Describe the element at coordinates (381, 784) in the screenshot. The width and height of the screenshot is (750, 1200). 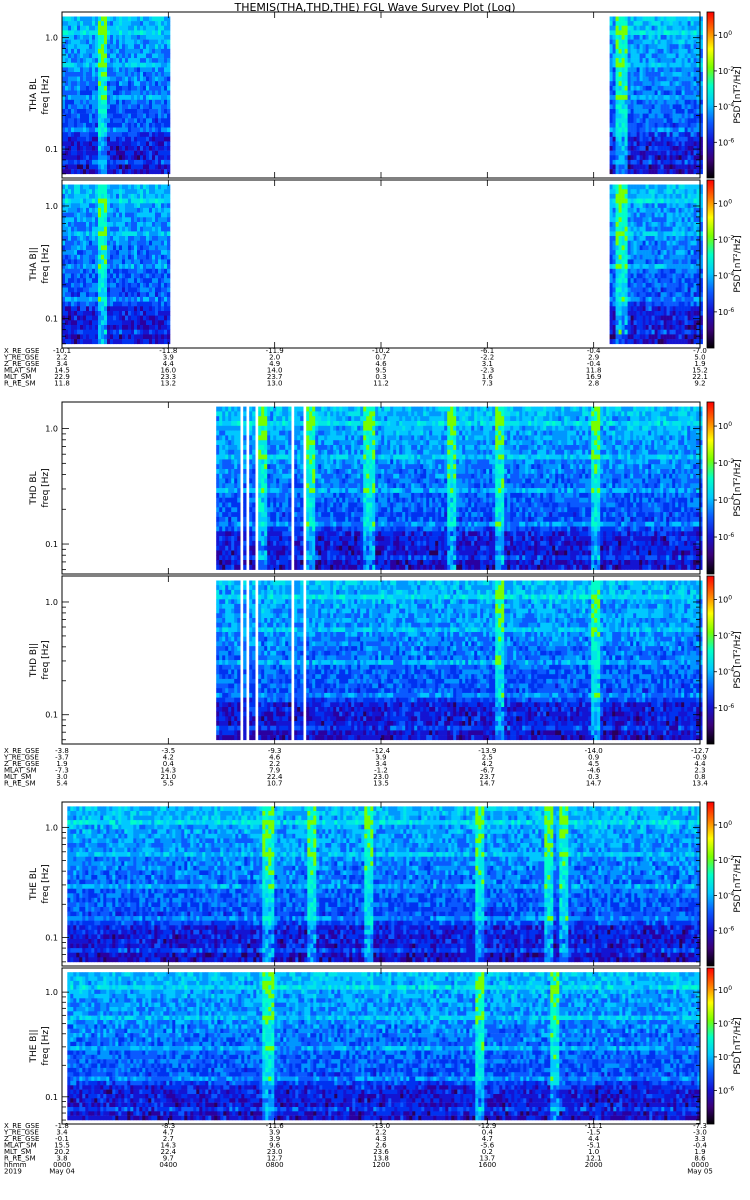
I see `ephem-value: 13.5` at that location.